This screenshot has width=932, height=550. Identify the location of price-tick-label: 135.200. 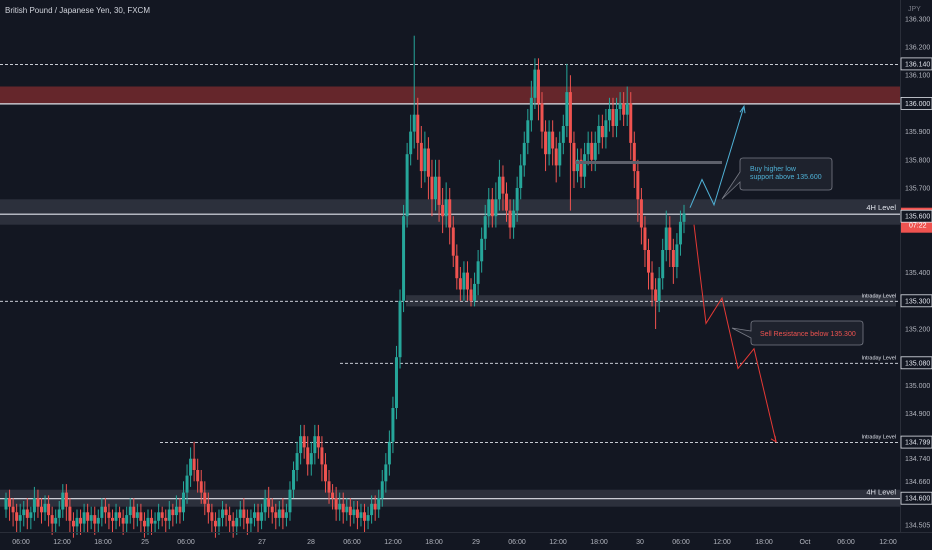
(917, 330).